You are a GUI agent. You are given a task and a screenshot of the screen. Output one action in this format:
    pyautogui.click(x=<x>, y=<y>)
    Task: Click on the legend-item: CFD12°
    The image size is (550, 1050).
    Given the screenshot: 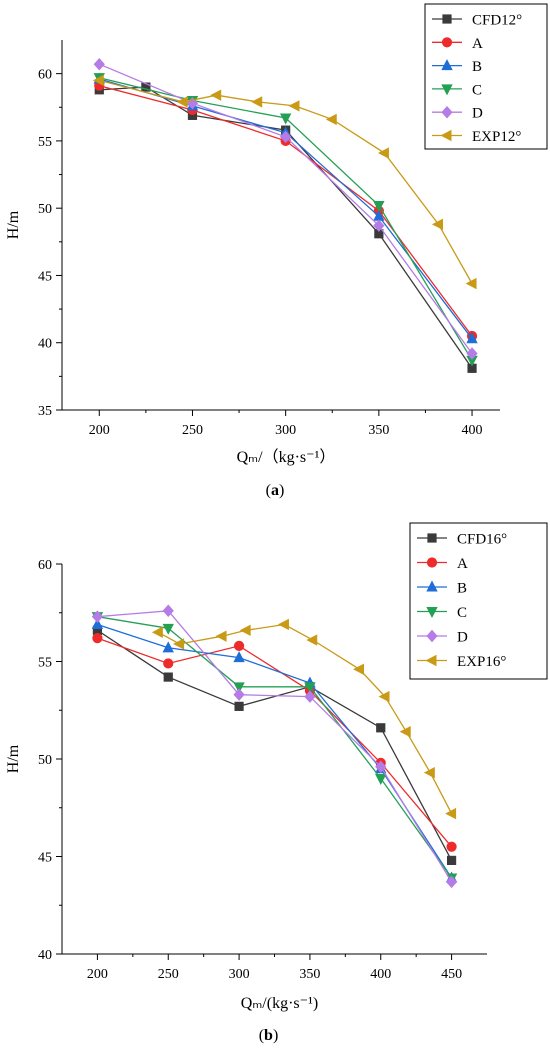 What is the action you would take?
    pyautogui.click(x=477, y=21)
    